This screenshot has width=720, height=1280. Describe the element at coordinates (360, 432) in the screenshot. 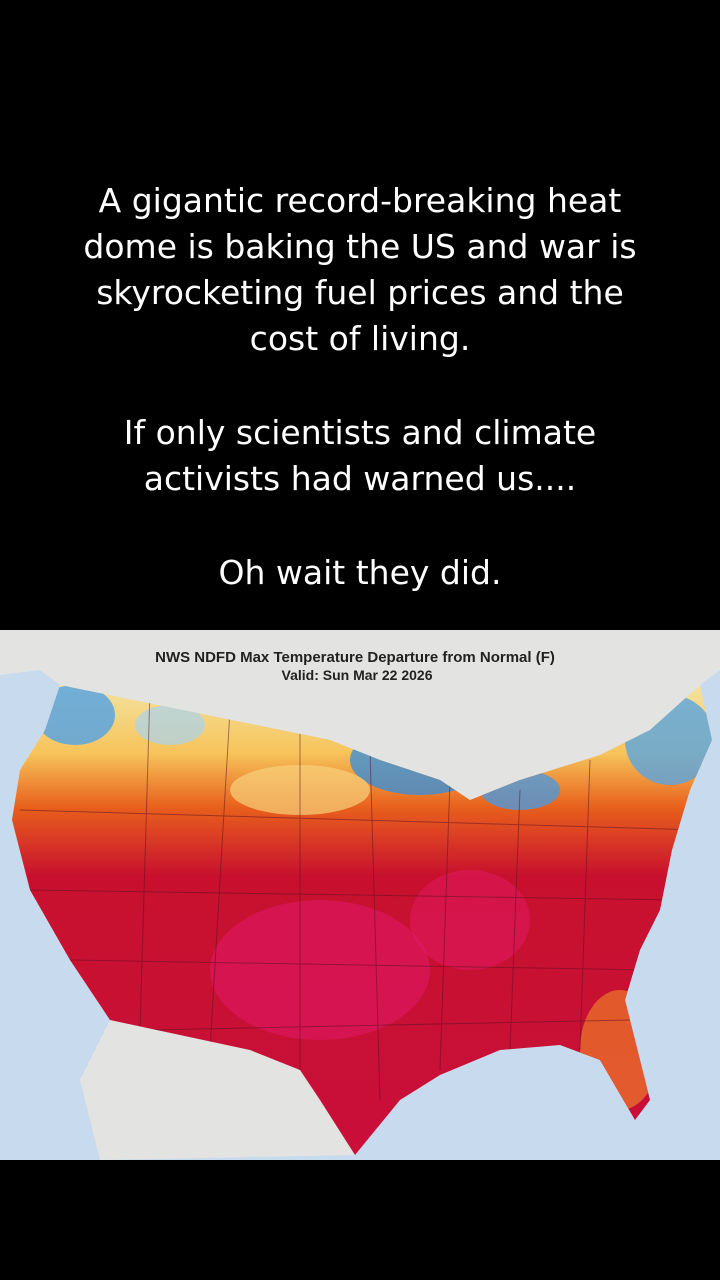

I see `caption-line: If only scientists and climate` at that location.